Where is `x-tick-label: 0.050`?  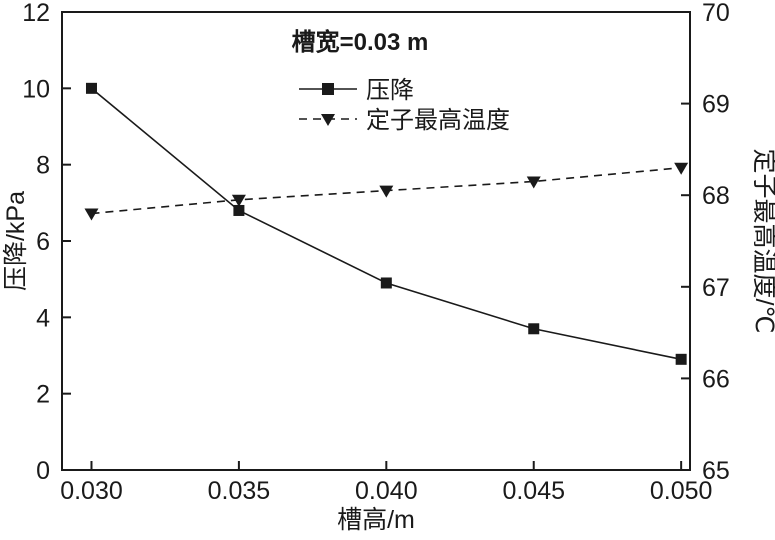
x-tick-label: 0.050 is located at coordinates (681, 491).